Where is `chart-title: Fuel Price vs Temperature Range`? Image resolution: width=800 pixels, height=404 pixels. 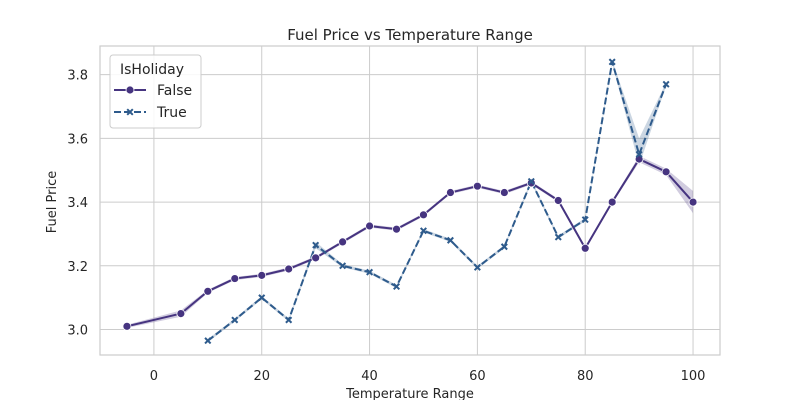 chart-title: Fuel Price vs Temperature Range is located at coordinates (410, 35).